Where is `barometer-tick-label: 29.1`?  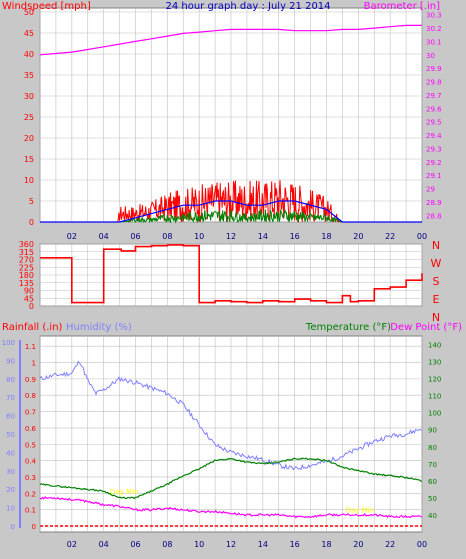
barometer-tick-label: 29.1 is located at coordinates (434, 176).